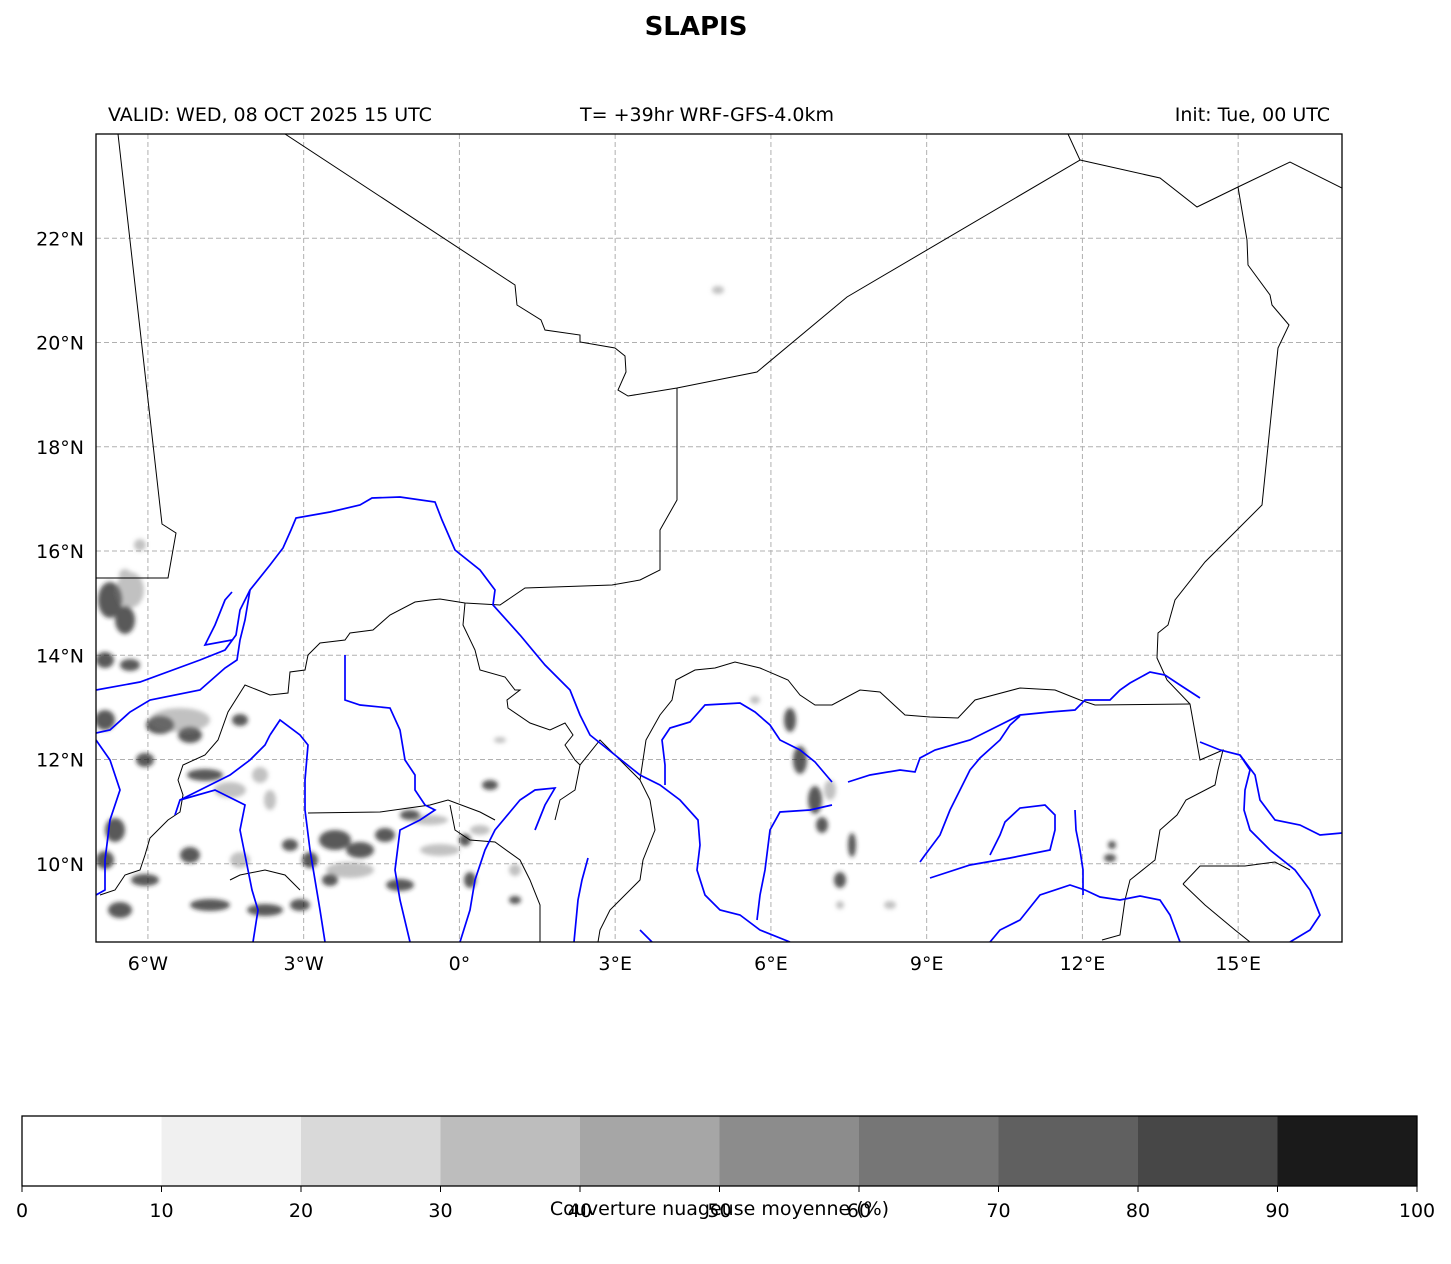 The image size is (1451, 1264). What do you see at coordinates (148, 964) in the screenshot?
I see `lon-tick-label: 6°W` at bounding box center [148, 964].